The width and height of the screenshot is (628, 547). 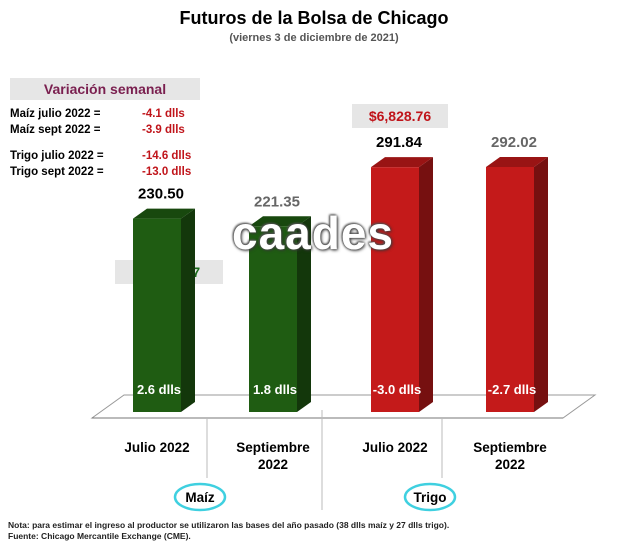 I want to click on value-label: 291.84, so click(x=399, y=142).